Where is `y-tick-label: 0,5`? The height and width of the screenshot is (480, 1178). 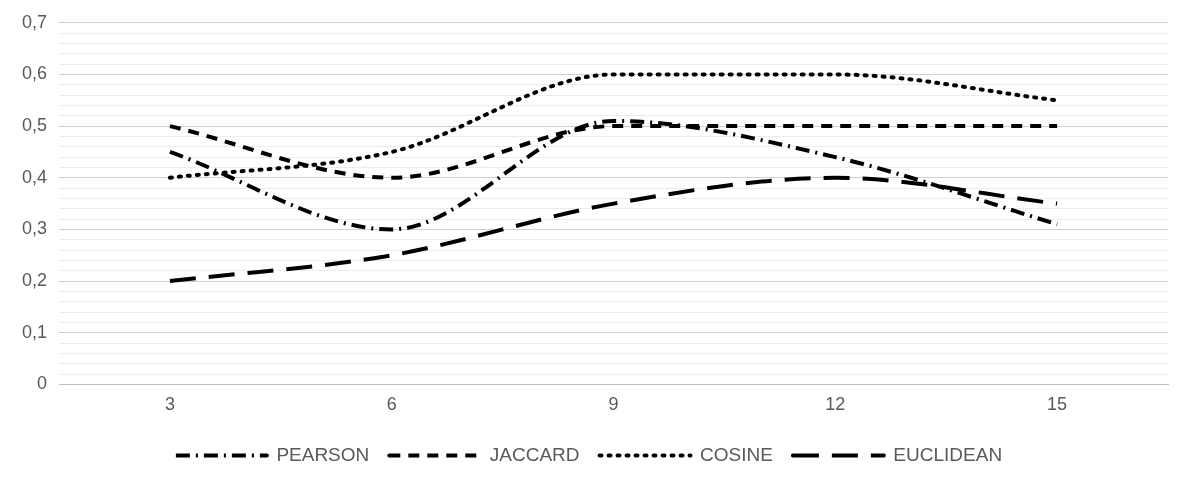
y-tick-label: 0,5 is located at coordinates (34, 125).